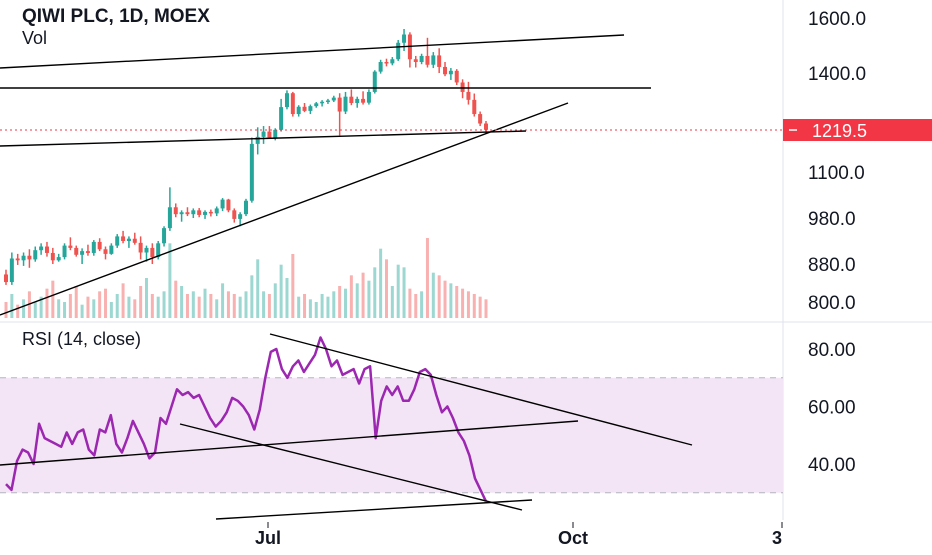 The image size is (932, 555). I want to click on rsi-bottom-line, so click(374, 509).